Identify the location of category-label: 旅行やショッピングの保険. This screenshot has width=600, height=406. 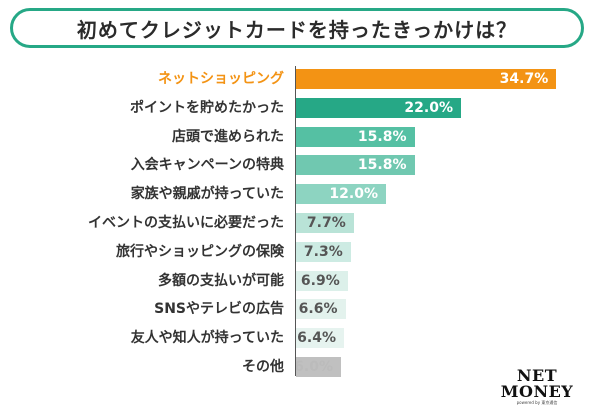
(200, 251).